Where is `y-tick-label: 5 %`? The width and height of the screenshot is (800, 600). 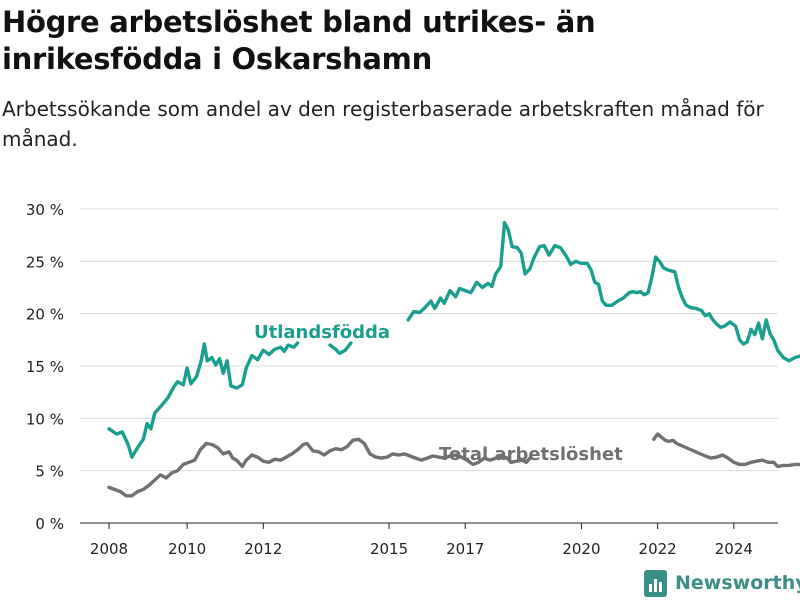 y-tick-label: 5 % is located at coordinates (49, 472).